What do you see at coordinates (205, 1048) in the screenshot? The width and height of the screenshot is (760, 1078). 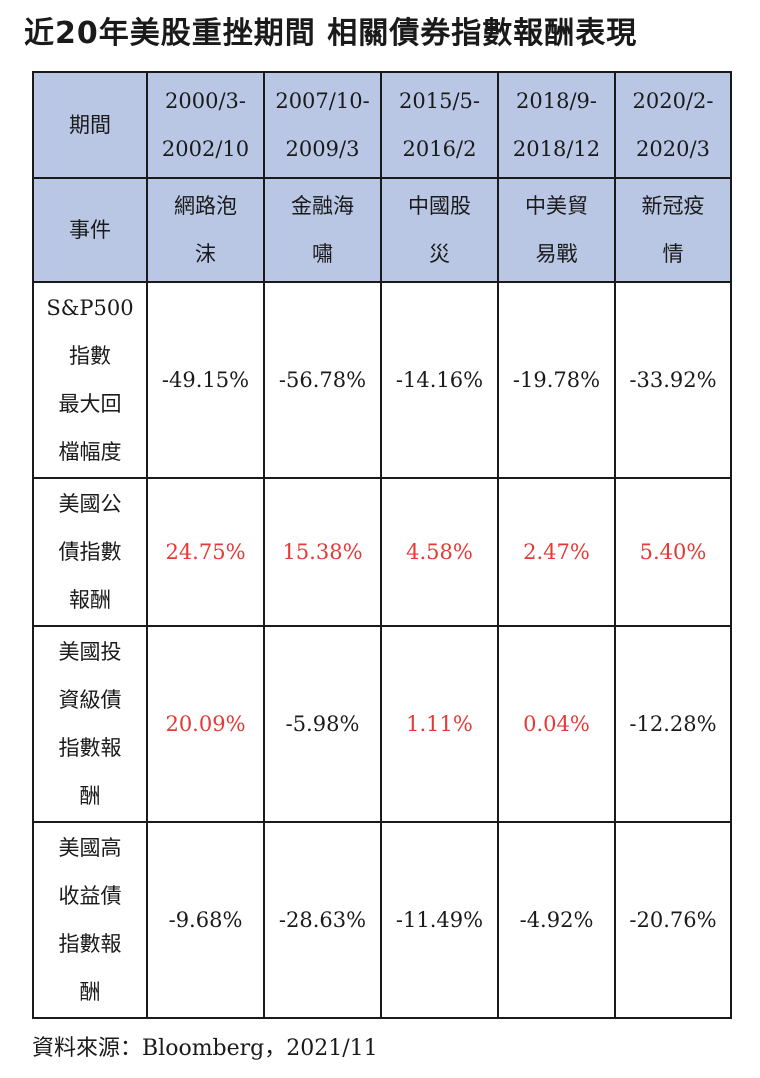 I see `source-note: 資料來源：Bloomberg，2021/11` at bounding box center [205, 1048].